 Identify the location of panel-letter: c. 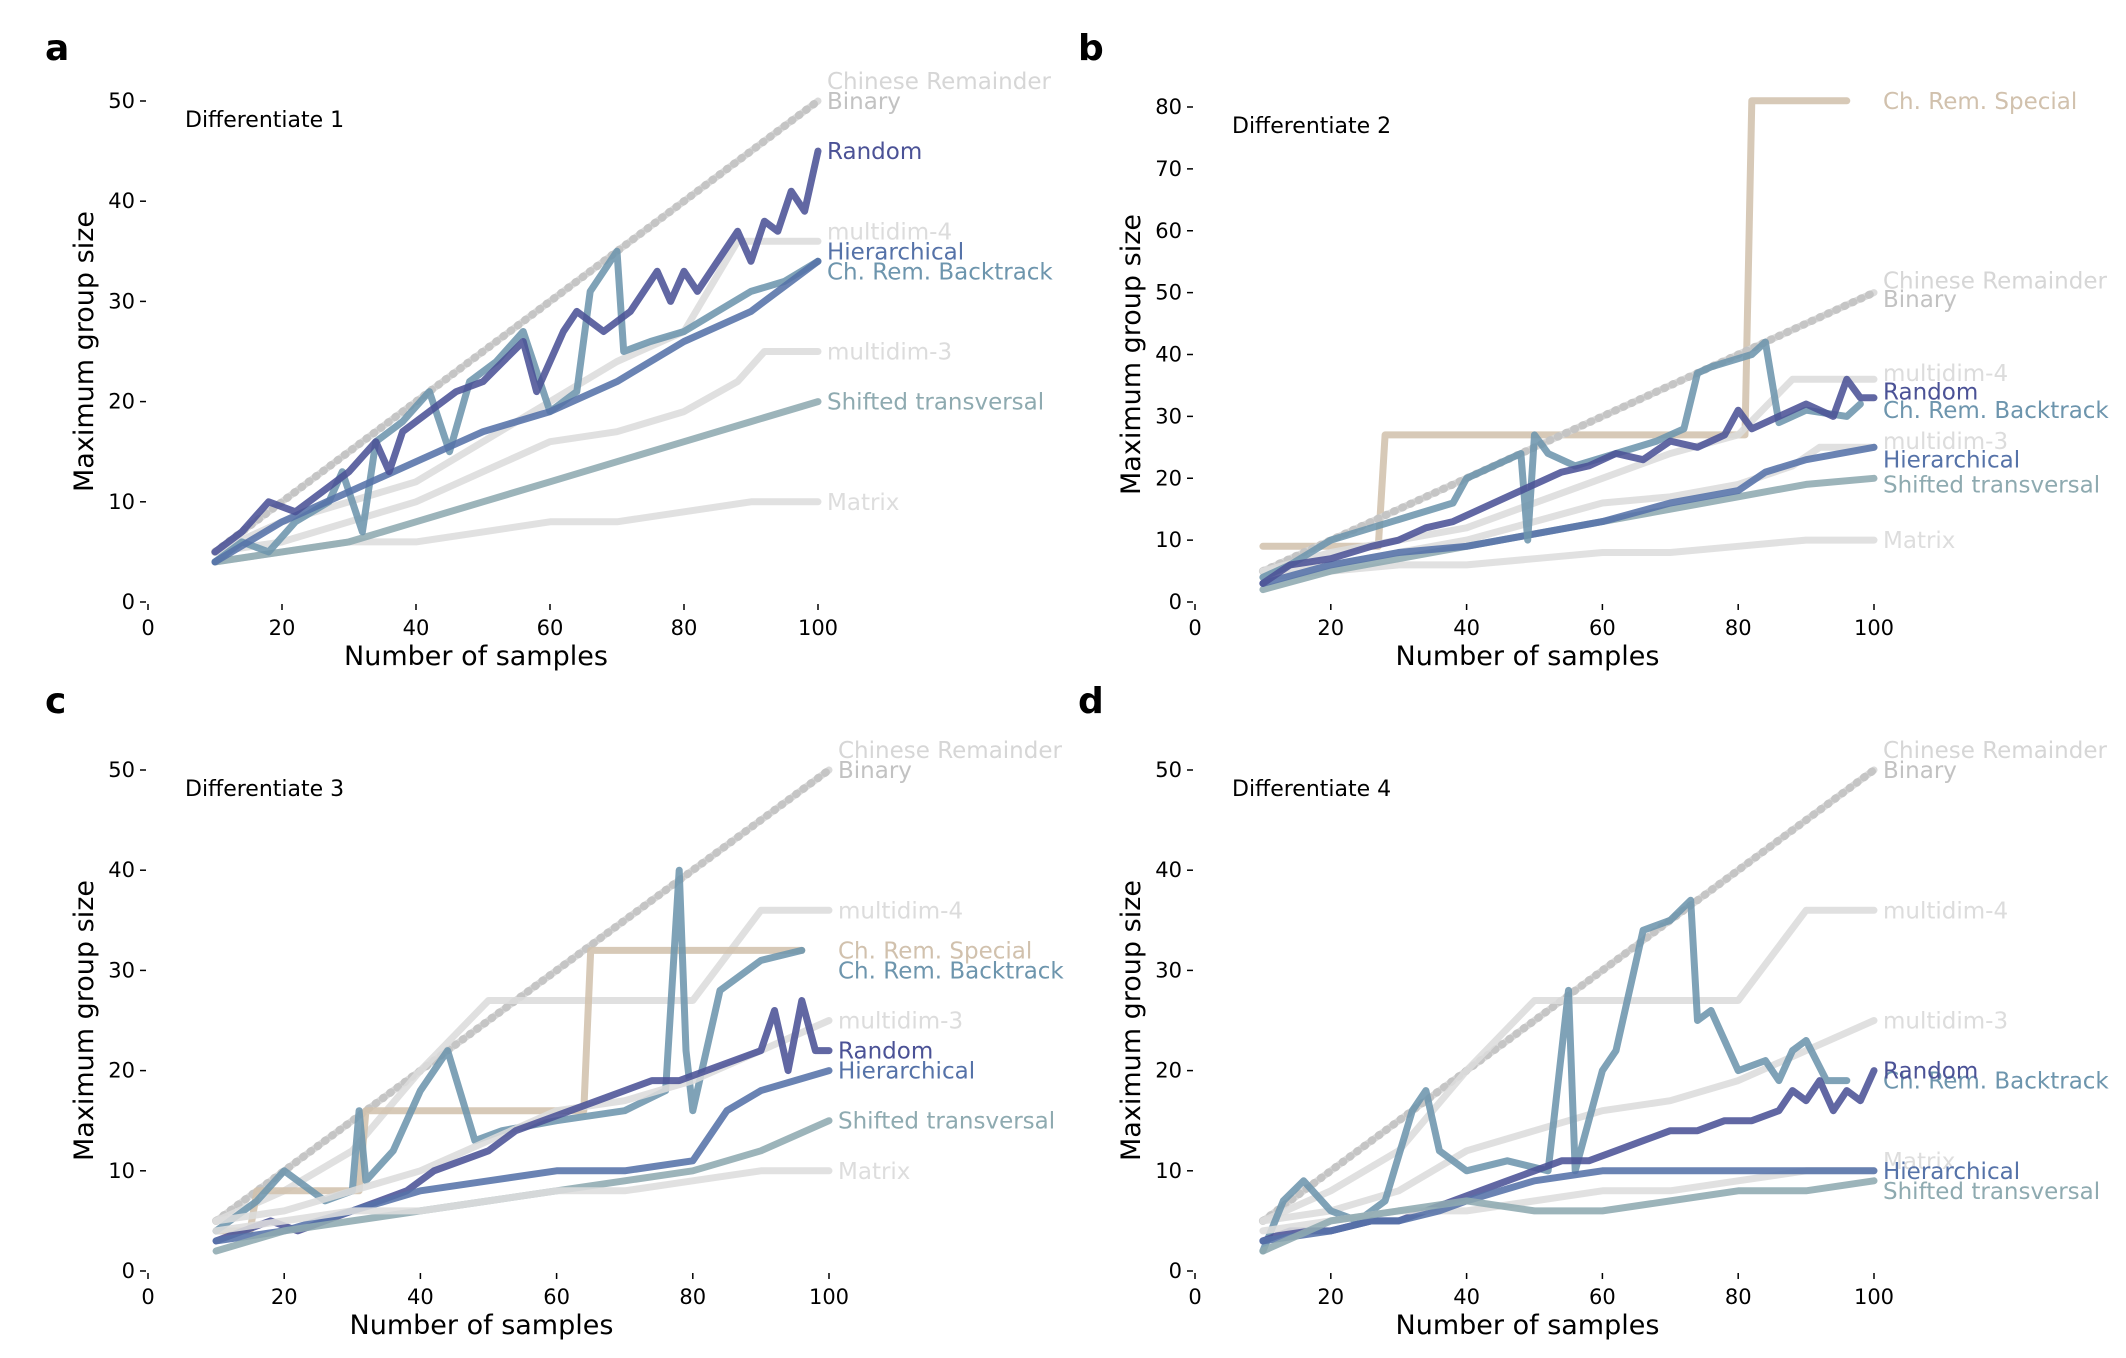
(55, 701).